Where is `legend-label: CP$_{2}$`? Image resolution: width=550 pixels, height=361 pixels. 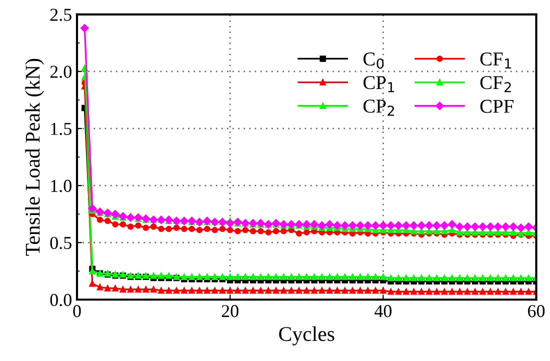
legend-label: CP$_{2}$ is located at coordinates (379, 108).